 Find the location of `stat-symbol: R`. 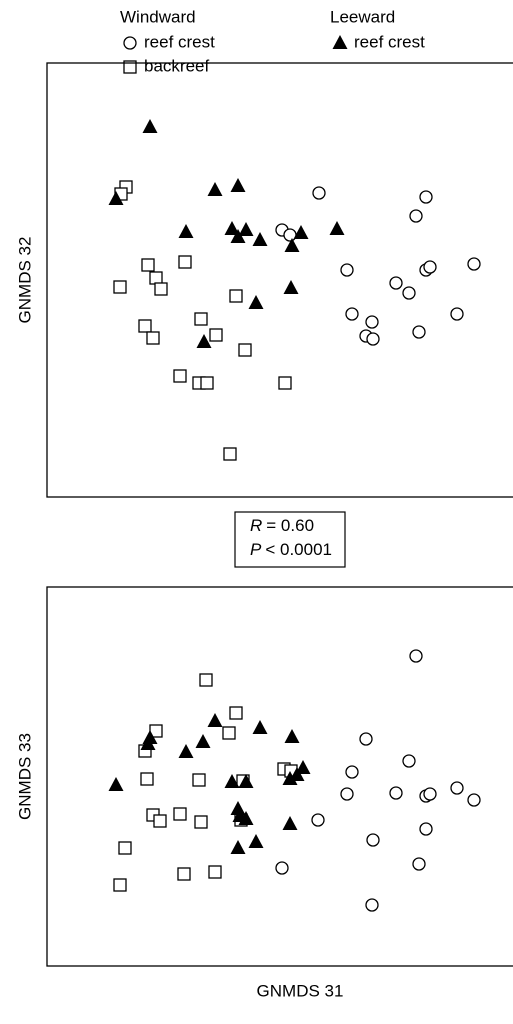

stat-symbol: R is located at coordinates (256, 525).